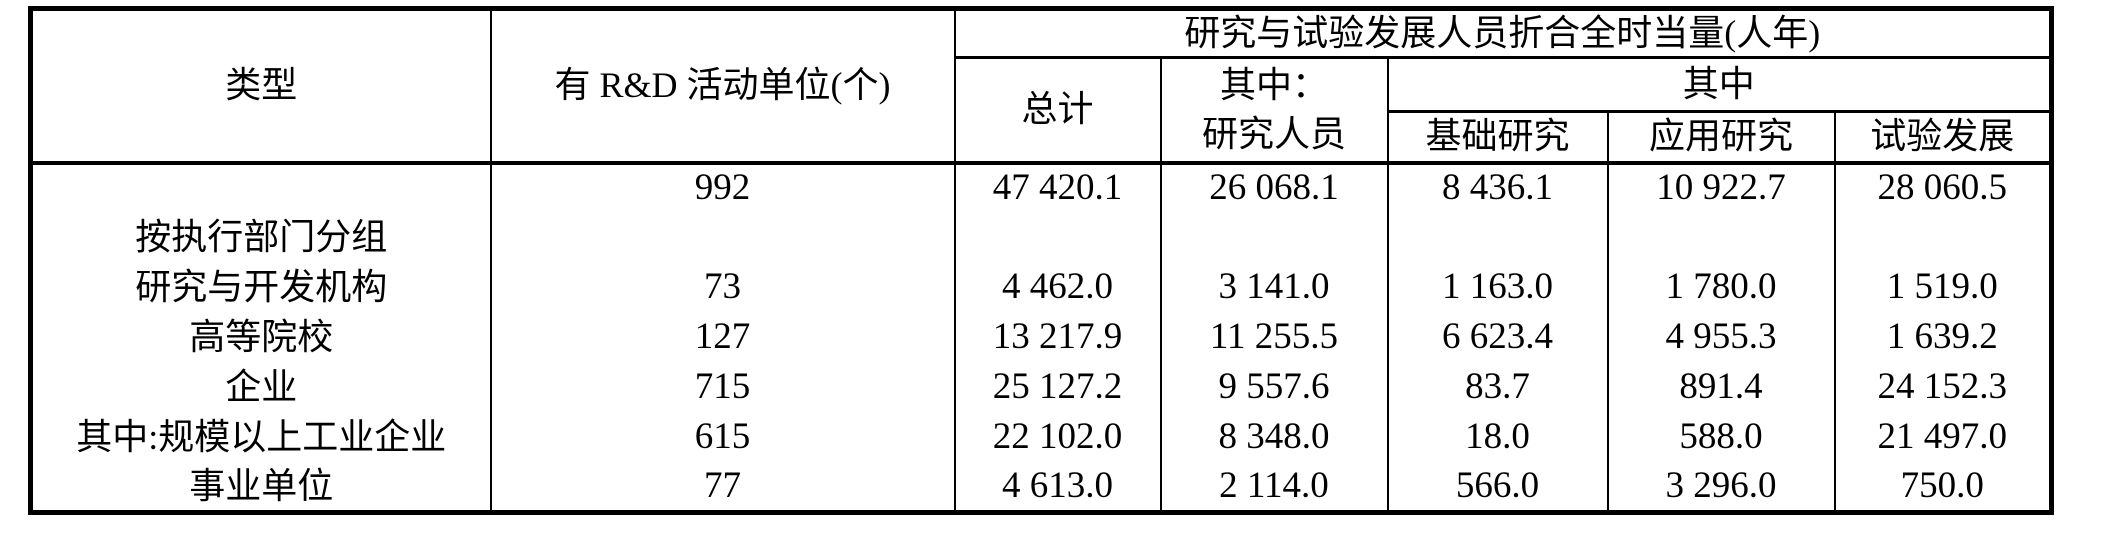 The height and width of the screenshot is (544, 2101). What do you see at coordinates (1057, 387) in the screenshot?
I see `table-cell: 25 127.2` at bounding box center [1057, 387].